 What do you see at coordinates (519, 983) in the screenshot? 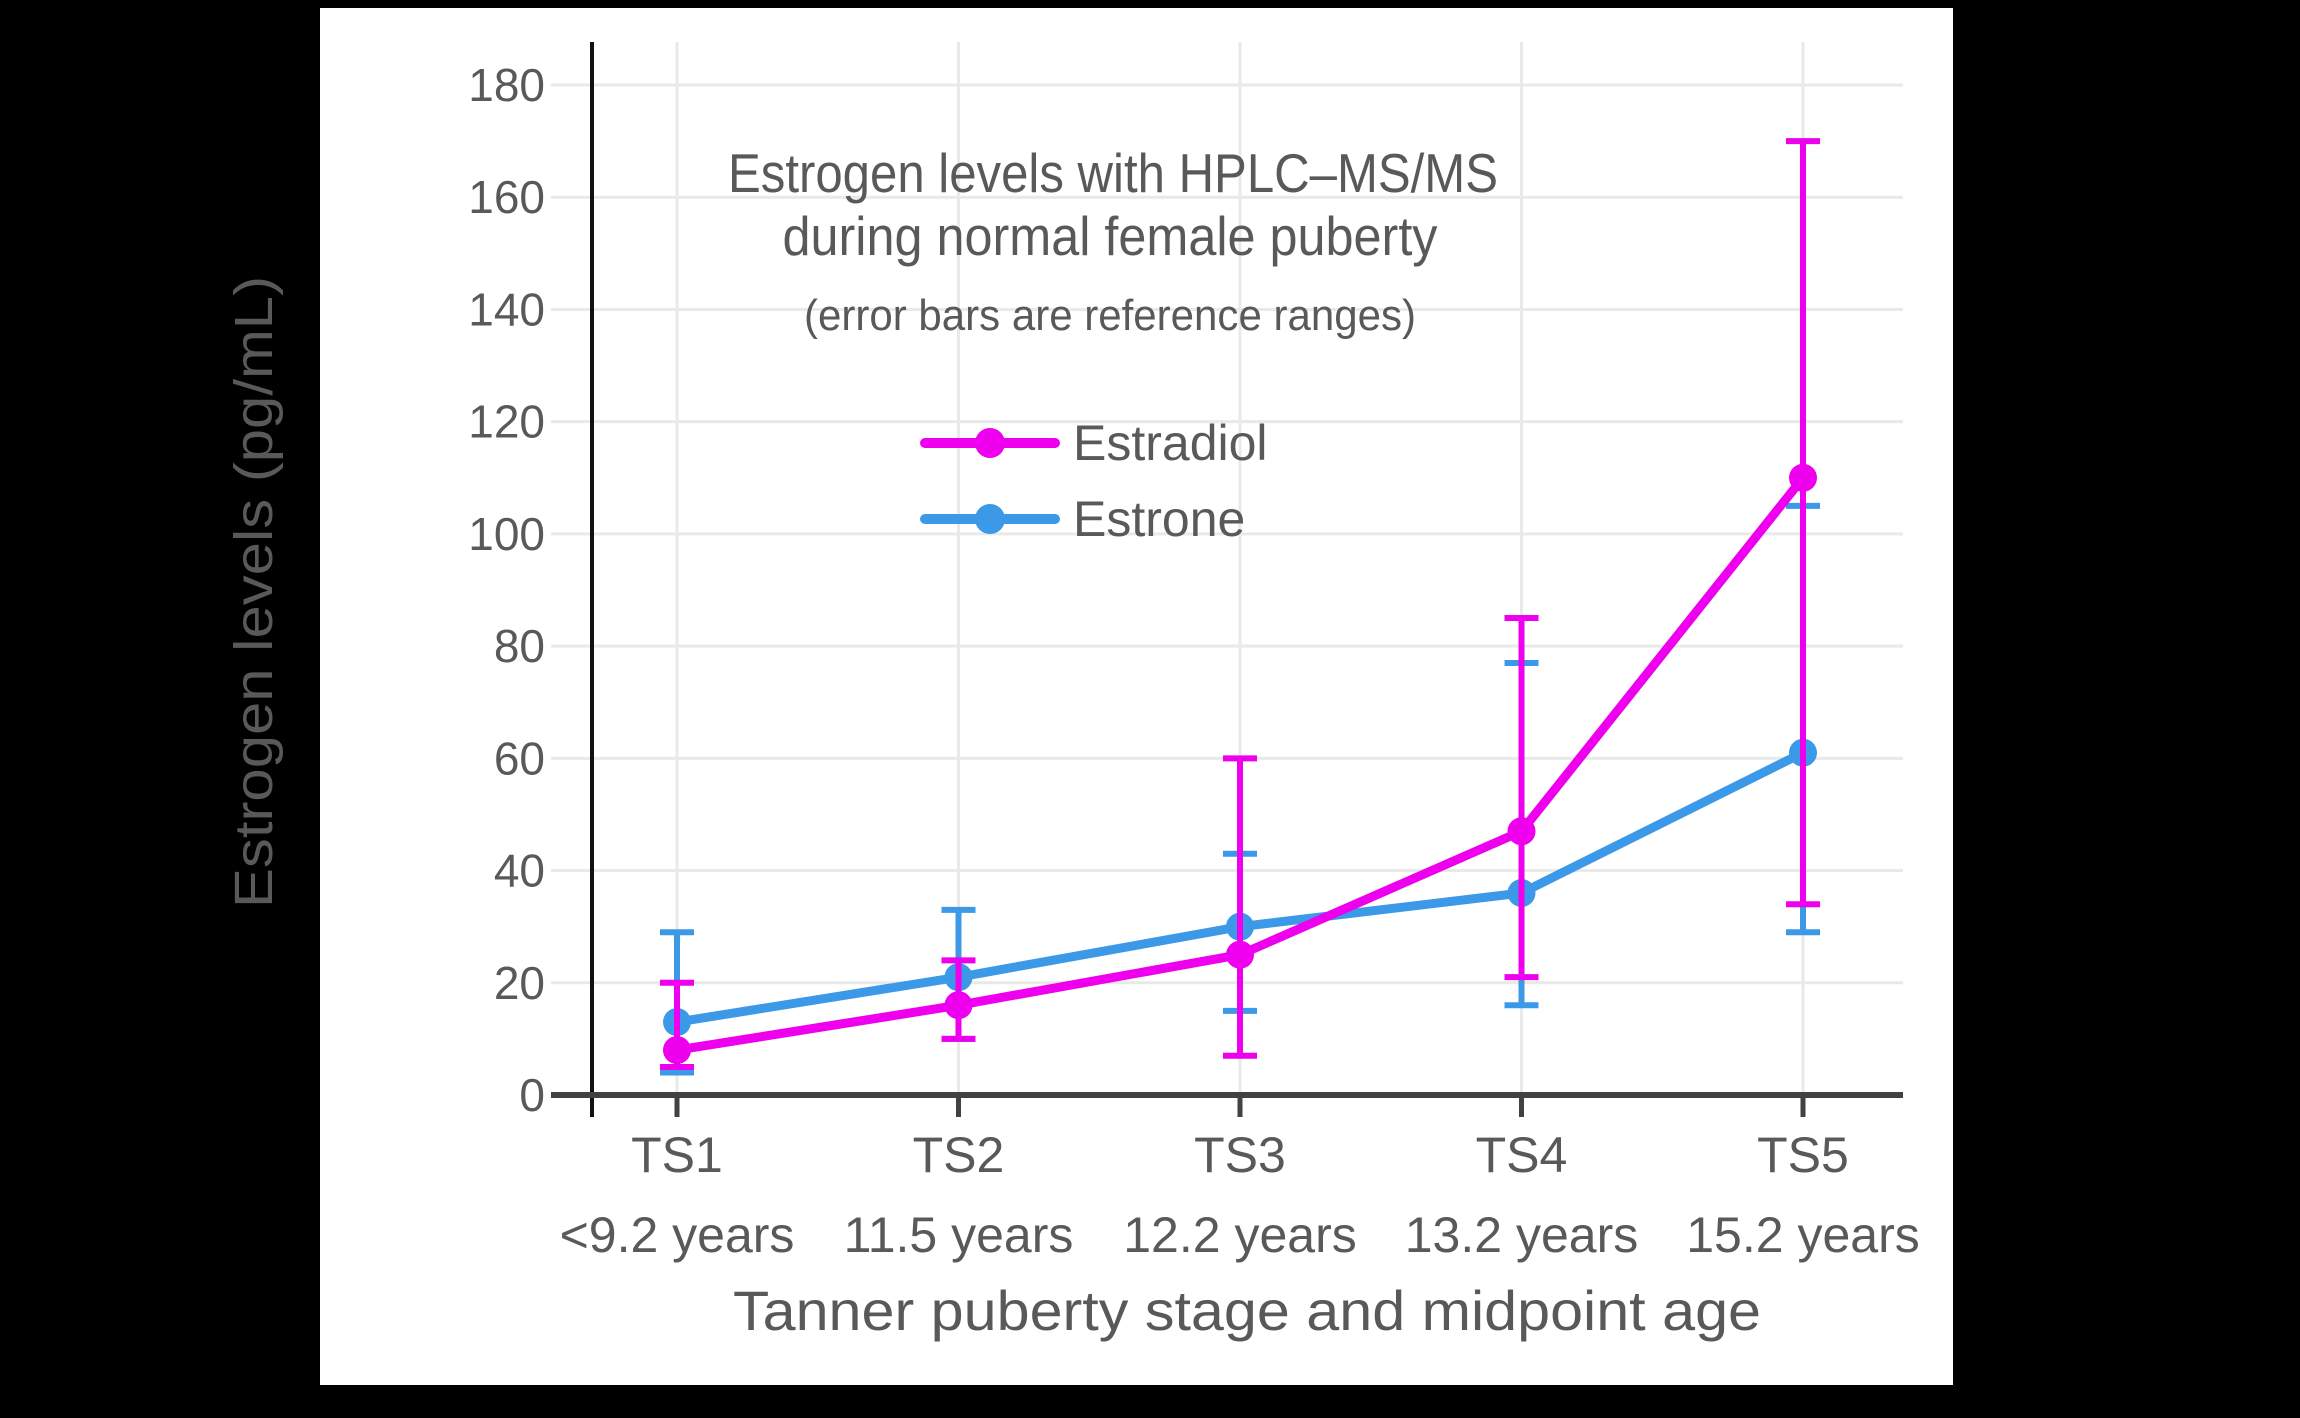
I see `y-tick-label: 20` at bounding box center [519, 983].